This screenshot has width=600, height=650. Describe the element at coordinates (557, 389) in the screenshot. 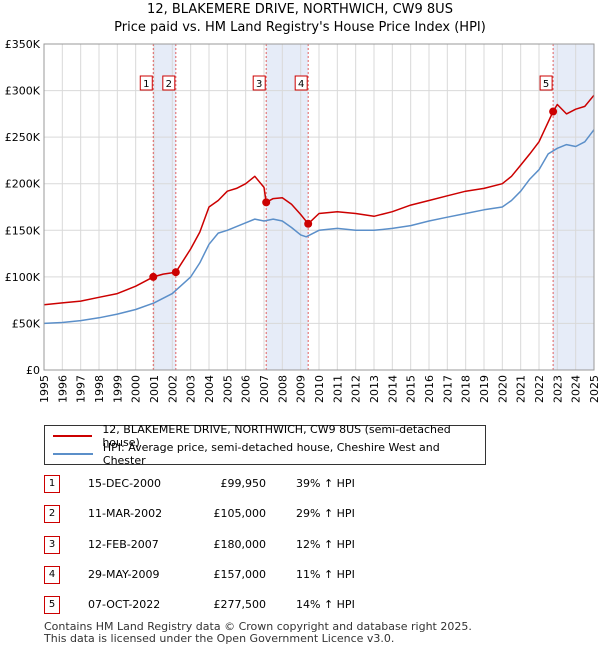

I see `x-tick-label: 2023` at that location.